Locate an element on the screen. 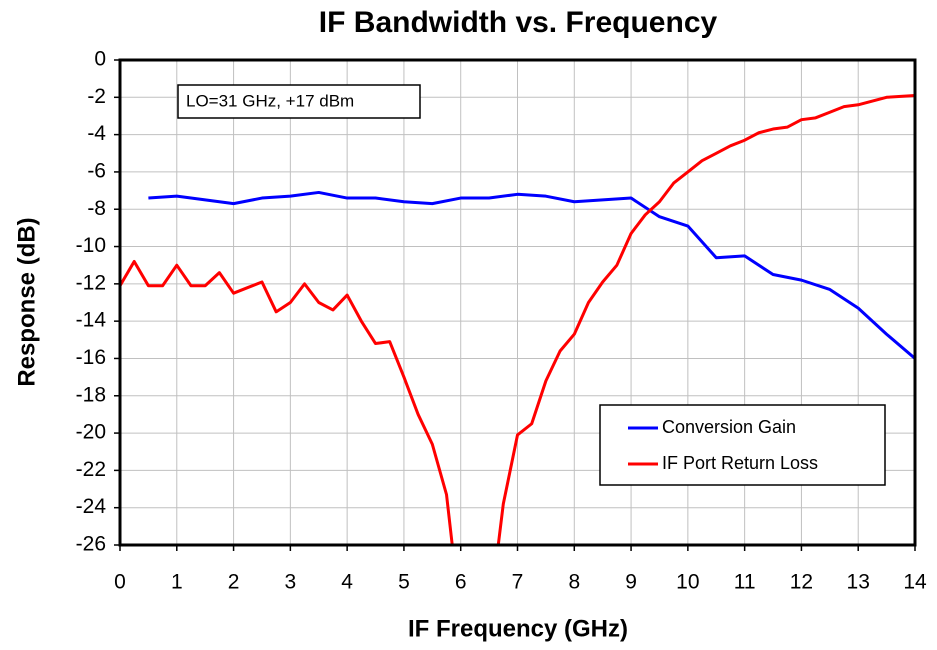  x-tick-label: 6 is located at coordinates (461, 582).